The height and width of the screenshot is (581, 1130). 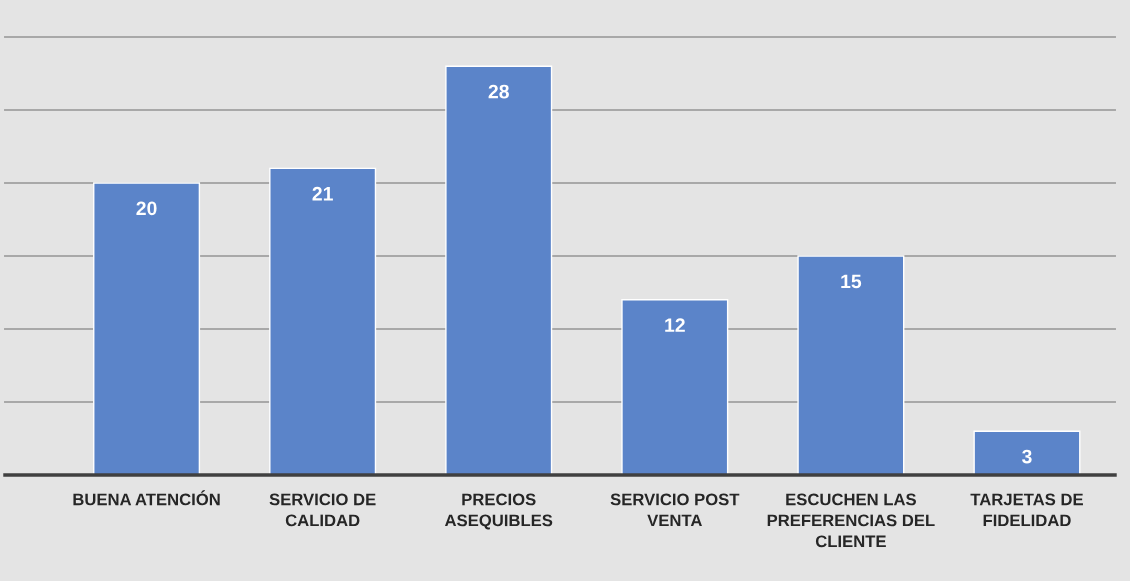 I want to click on x-tick-label: TARJETAS DE FIDELIDAD, so click(x=1026, y=510).